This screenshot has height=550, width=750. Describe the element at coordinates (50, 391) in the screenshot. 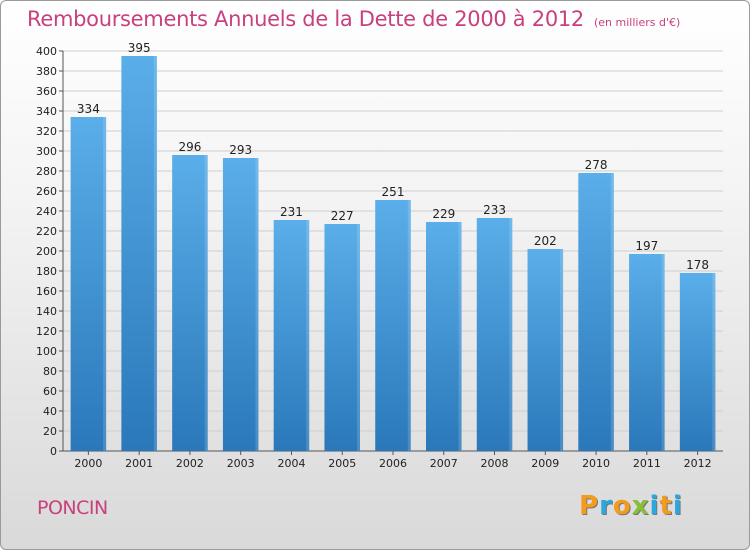

I see `y-tick-label: 60` at that location.